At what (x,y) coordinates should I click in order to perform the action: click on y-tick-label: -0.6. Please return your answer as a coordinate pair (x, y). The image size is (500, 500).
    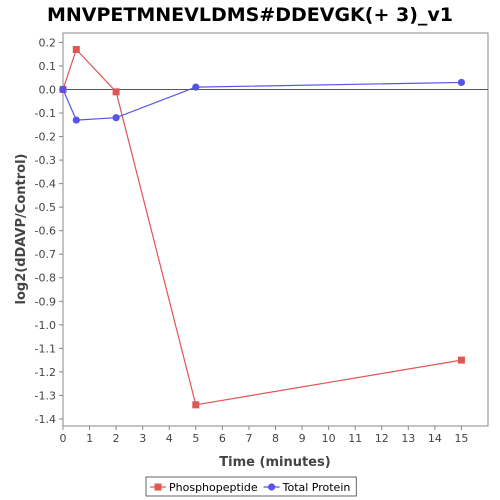
    Looking at the image, I should click on (45, 231).